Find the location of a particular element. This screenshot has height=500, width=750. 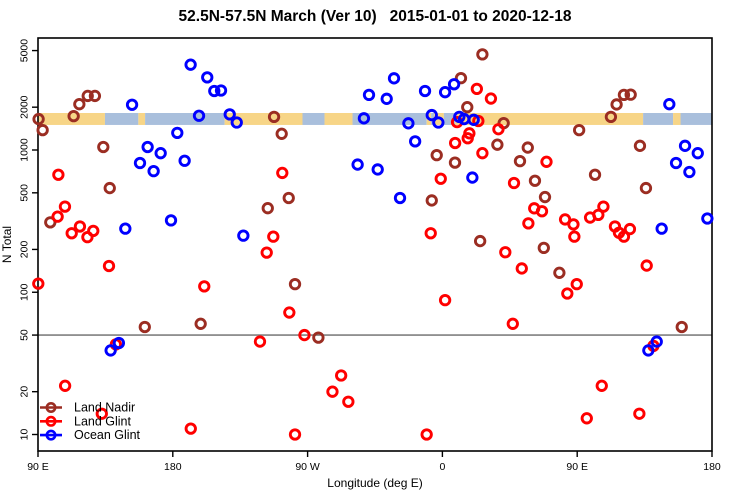

y-tick-label: 20 is located at coordinates (25, 392).